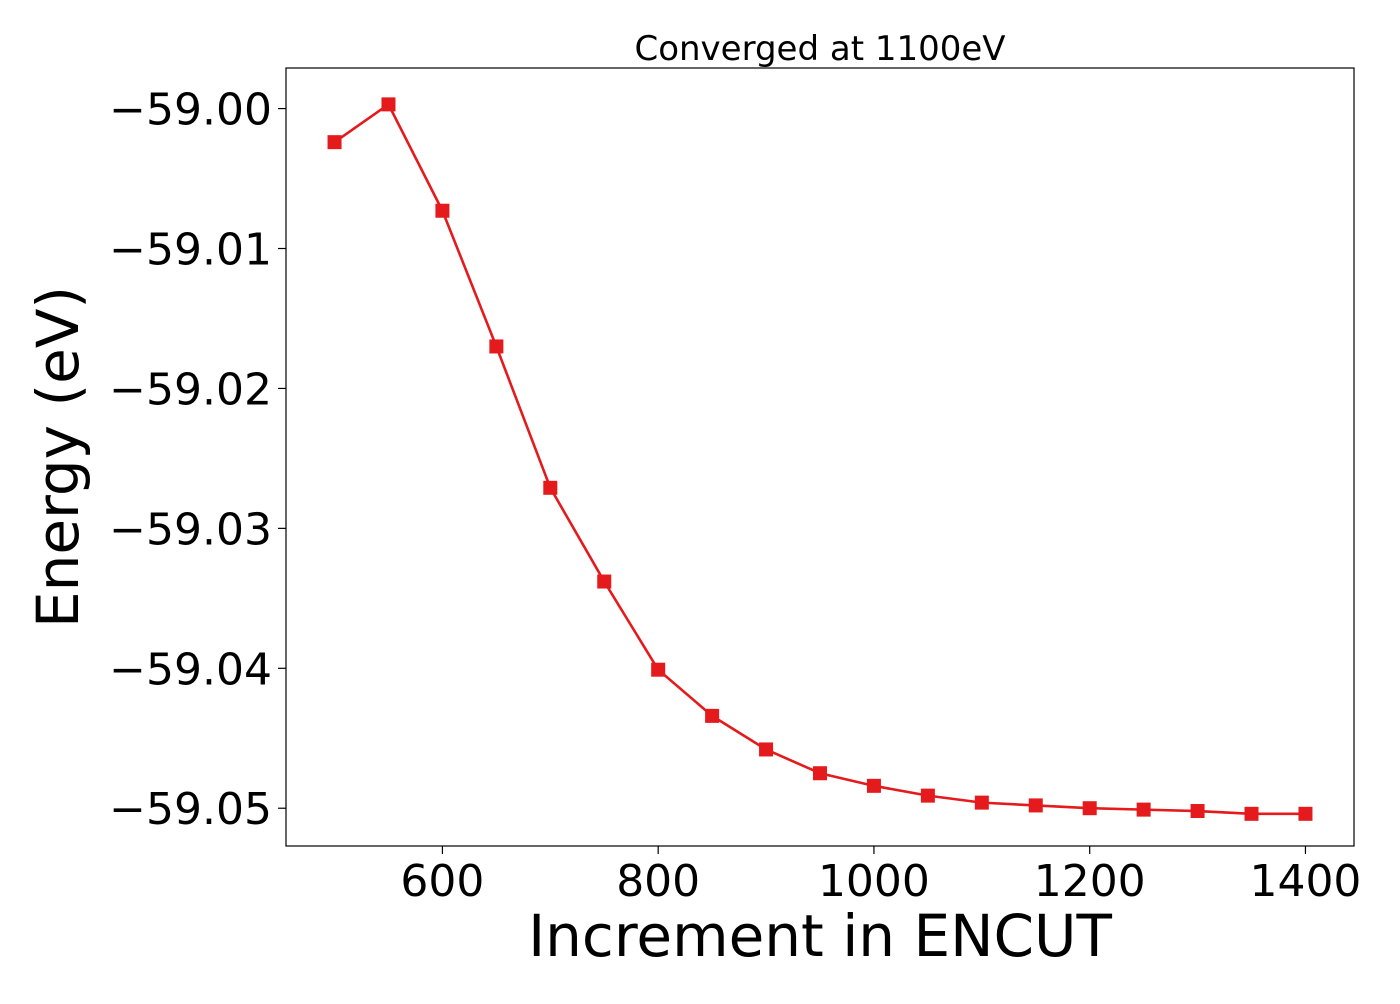 The width and height of the screenshot is (1400, 1004). Describe the element at coordinates (190, 669) in the screenshot. I see `y-tick-label: −59.04` at that location.